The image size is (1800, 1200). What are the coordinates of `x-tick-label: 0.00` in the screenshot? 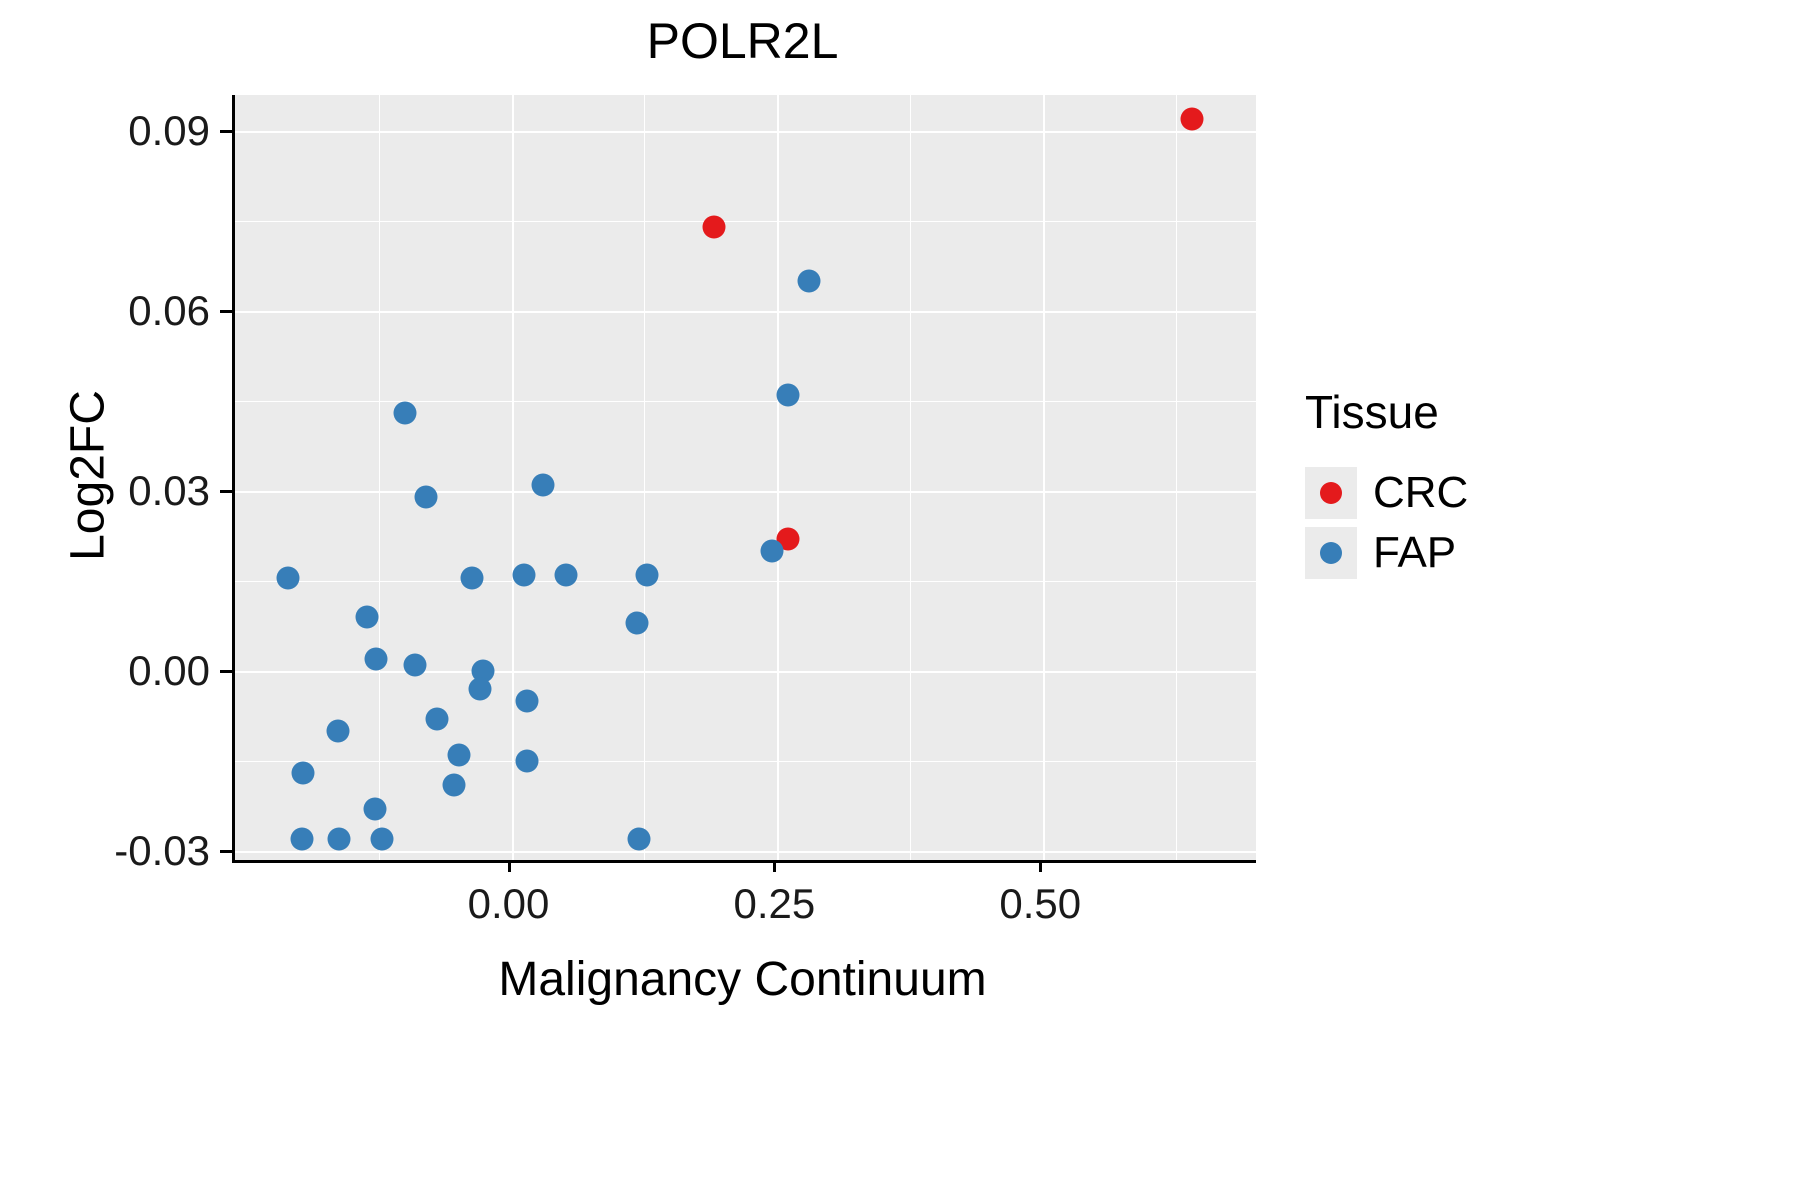 It's located at (508, 903).